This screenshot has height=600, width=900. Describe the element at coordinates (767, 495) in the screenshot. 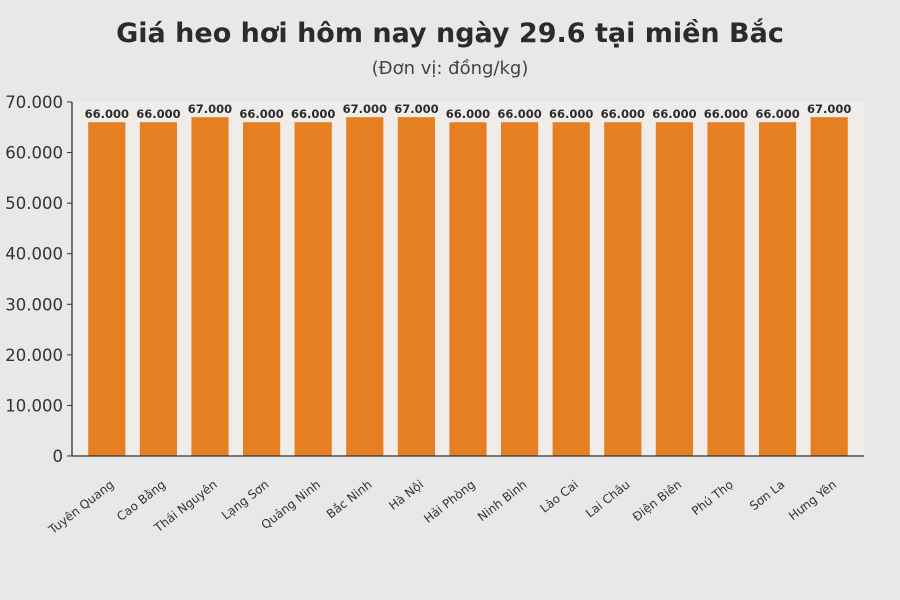

I see `x-tick-label: Sơn La` at that location.